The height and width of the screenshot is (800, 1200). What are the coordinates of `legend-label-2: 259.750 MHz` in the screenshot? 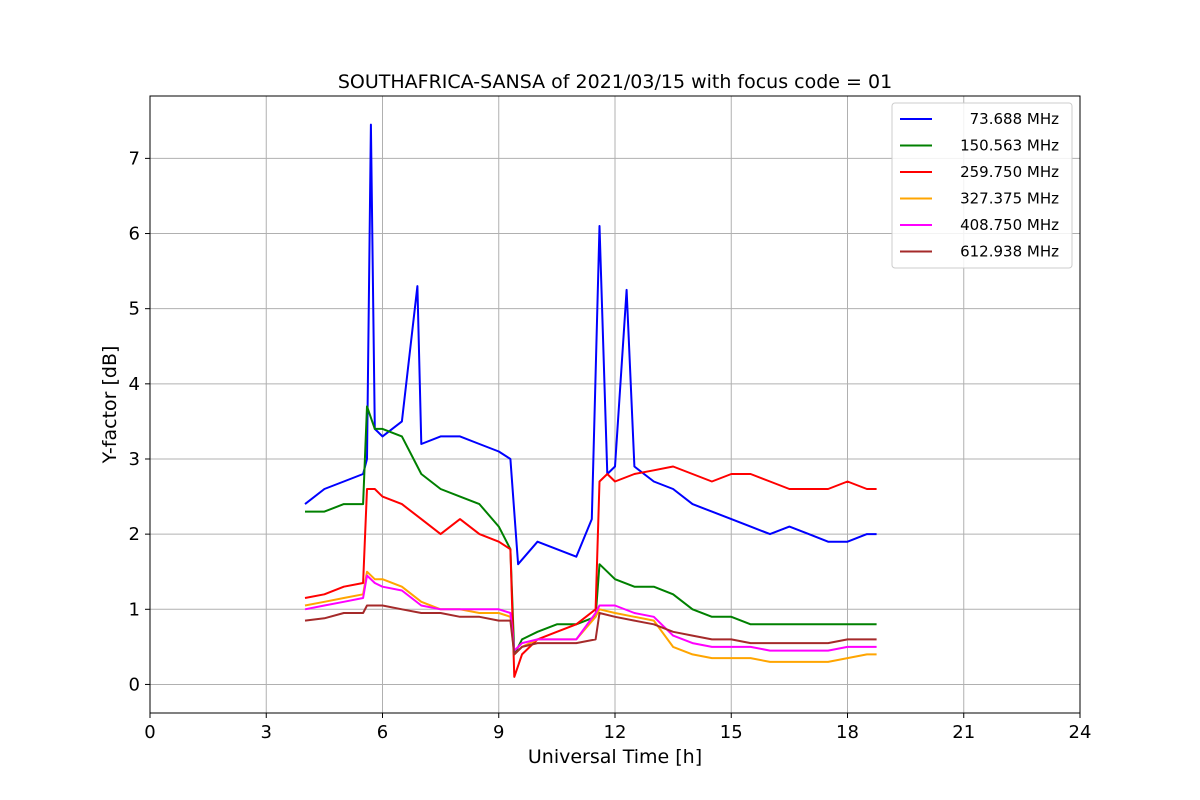 It's located at (1009, 172).